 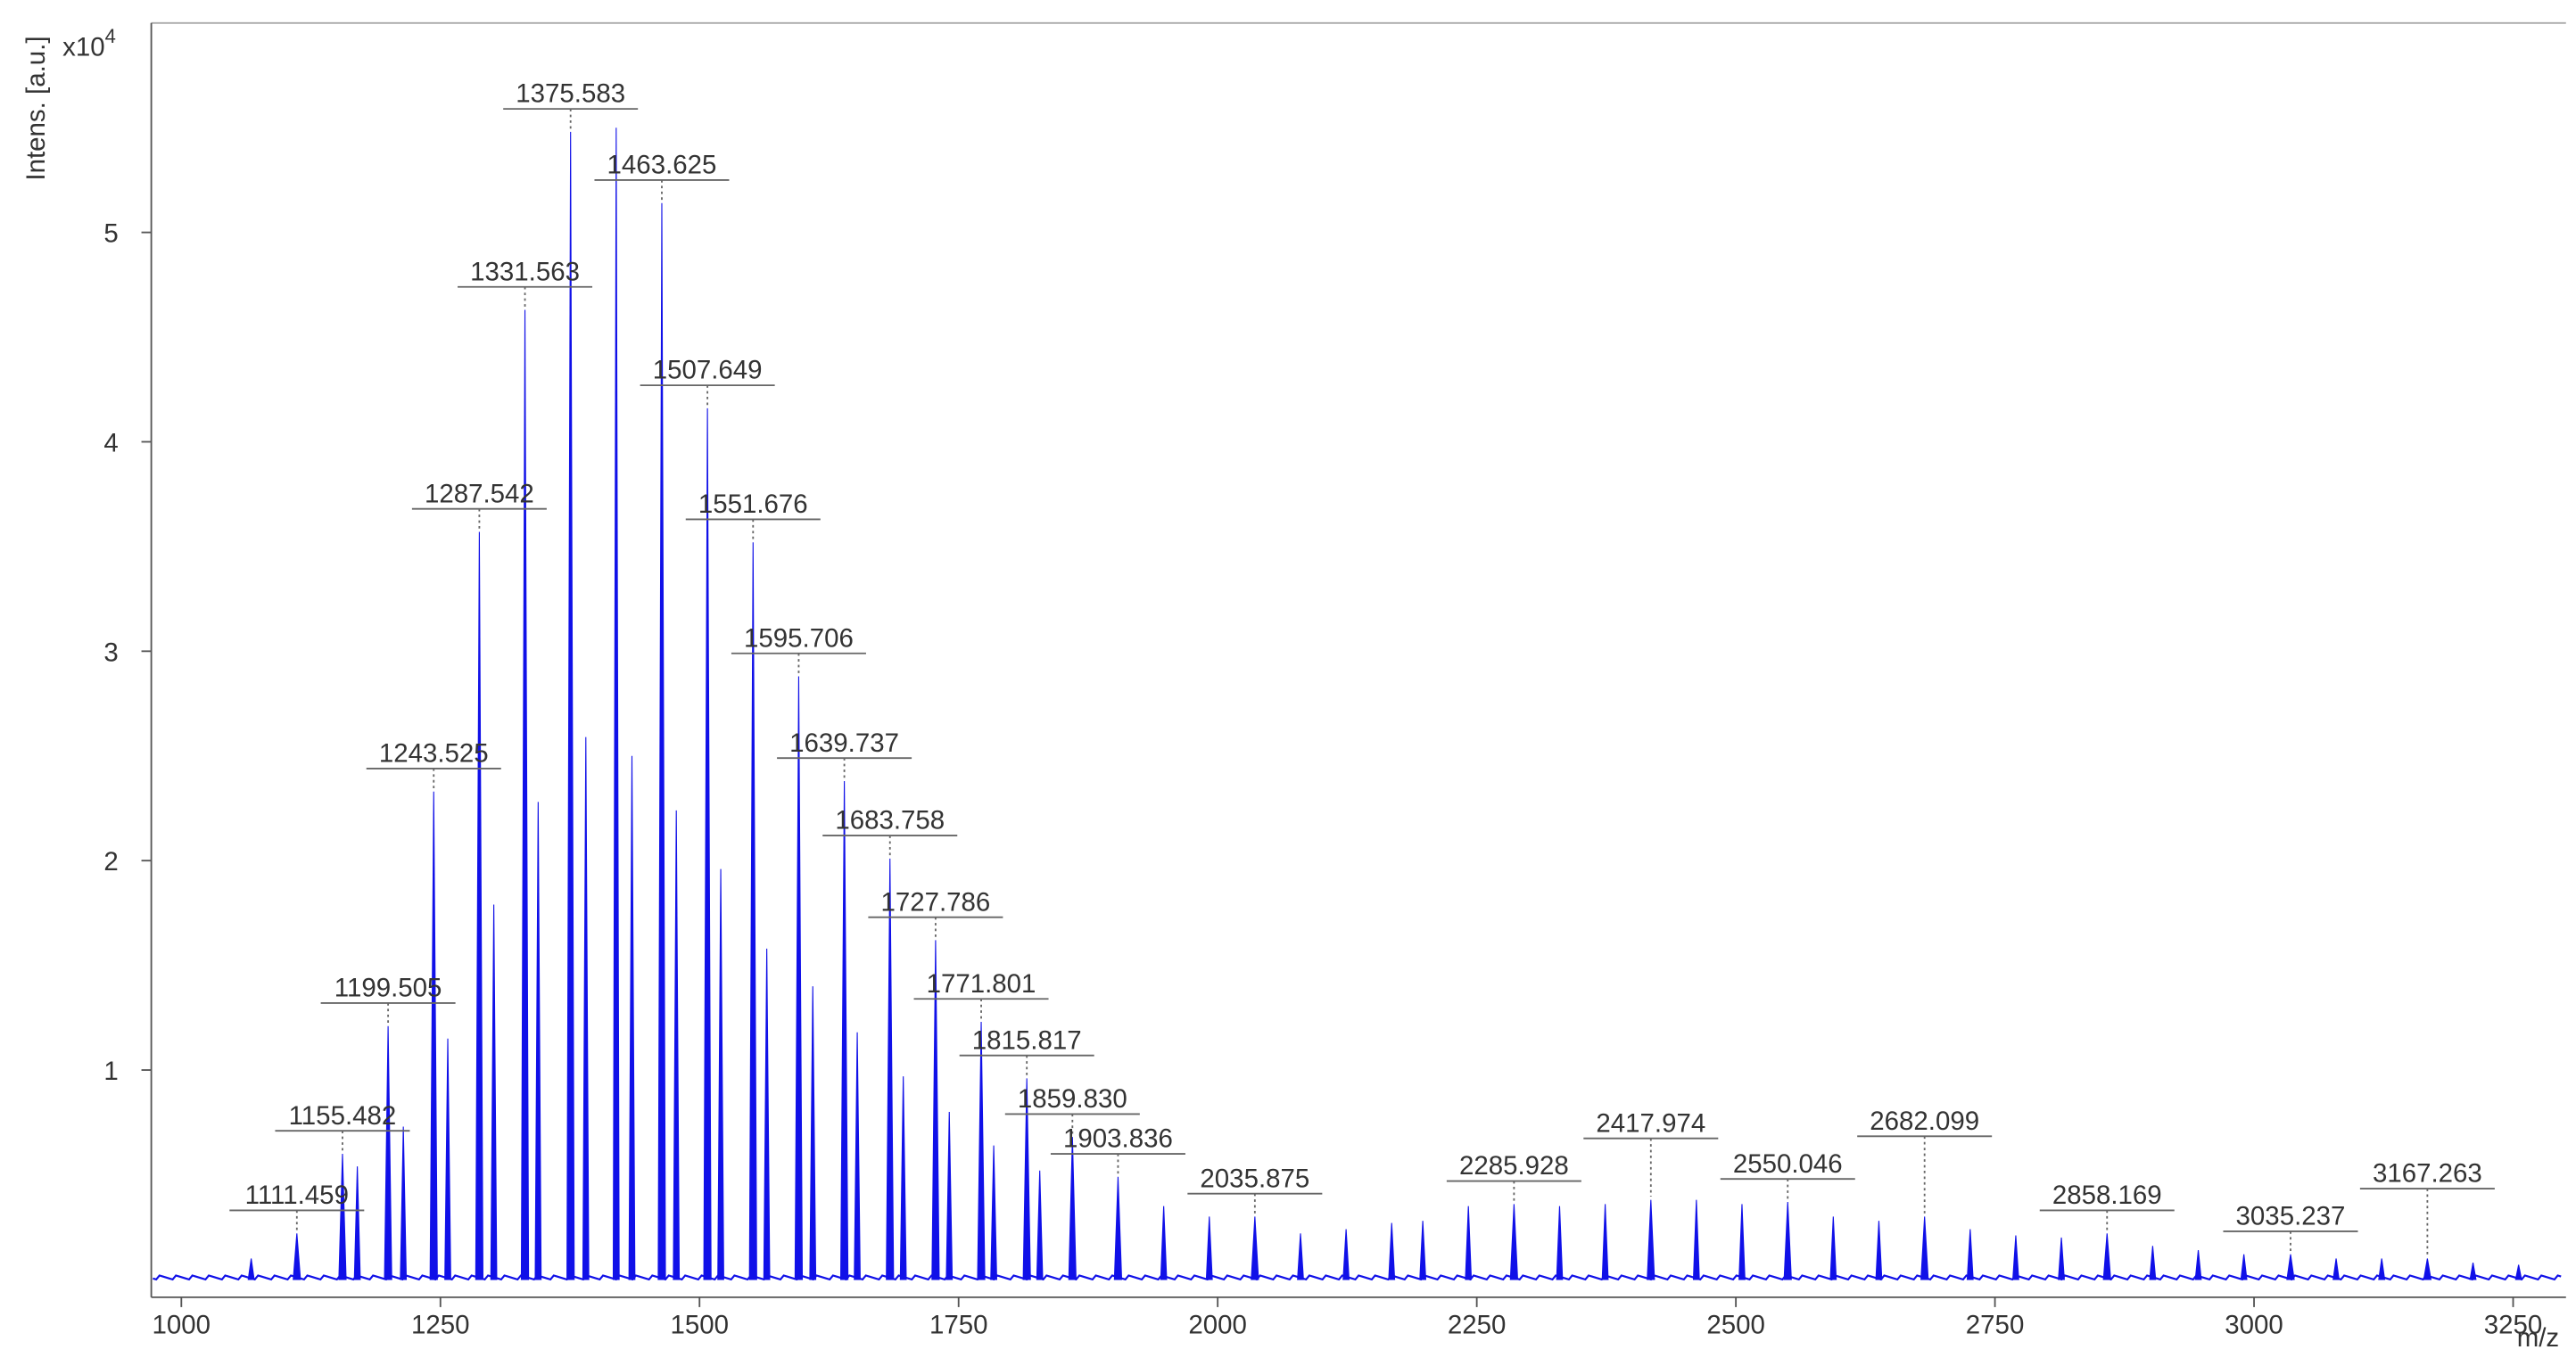 I want to click on peak-label: 2285.928, so click(x=1514, y=1166).